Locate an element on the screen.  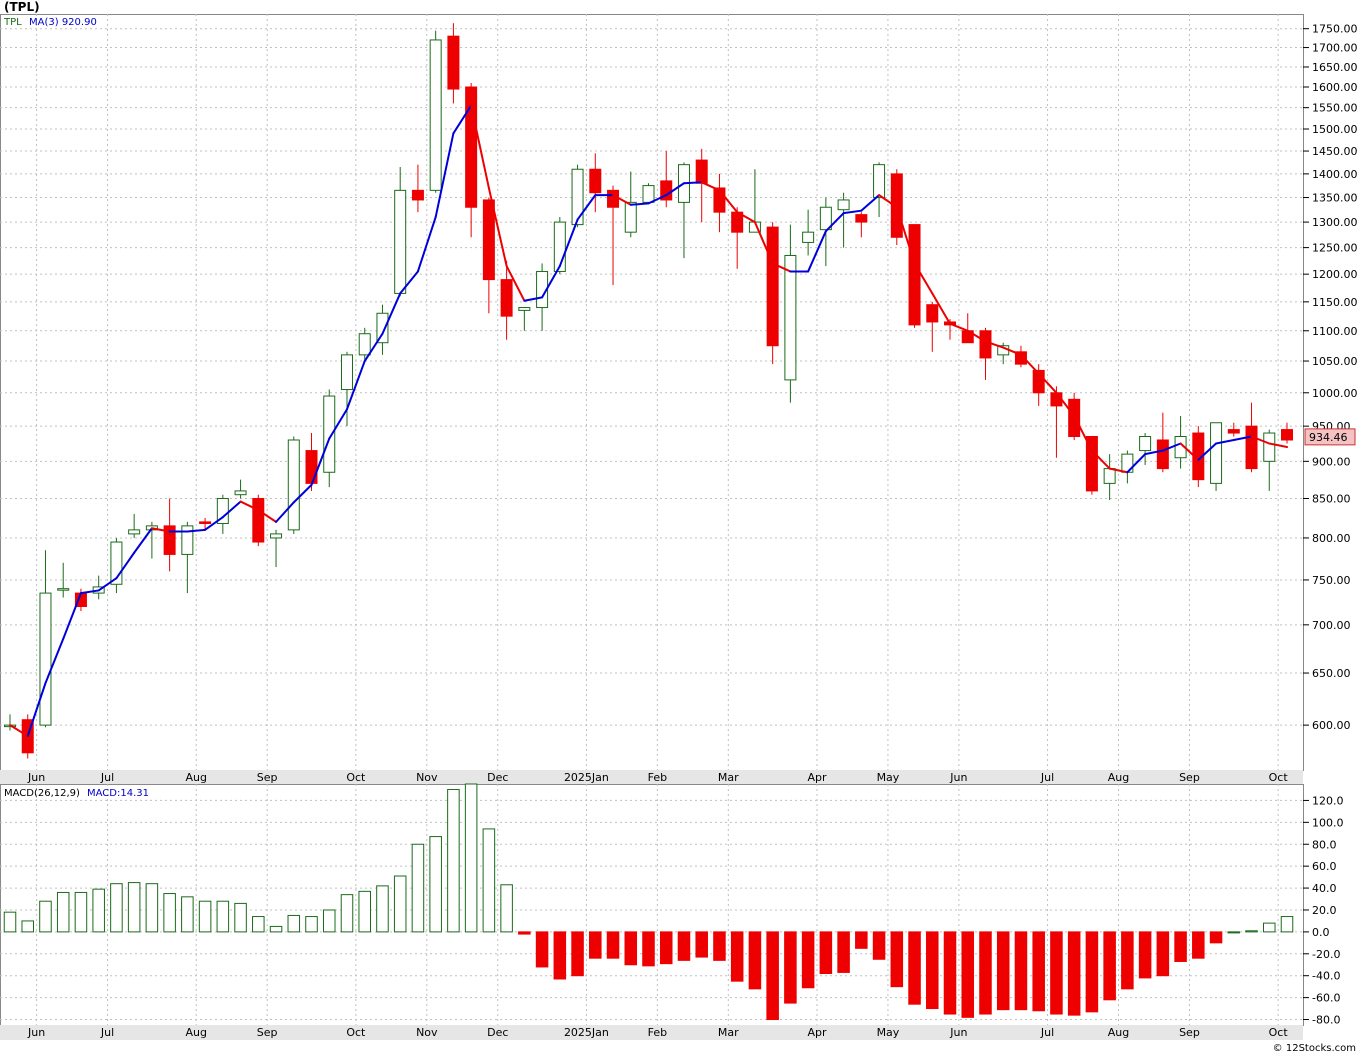
price-date-label: Jun is located at coordinates (36, 777).